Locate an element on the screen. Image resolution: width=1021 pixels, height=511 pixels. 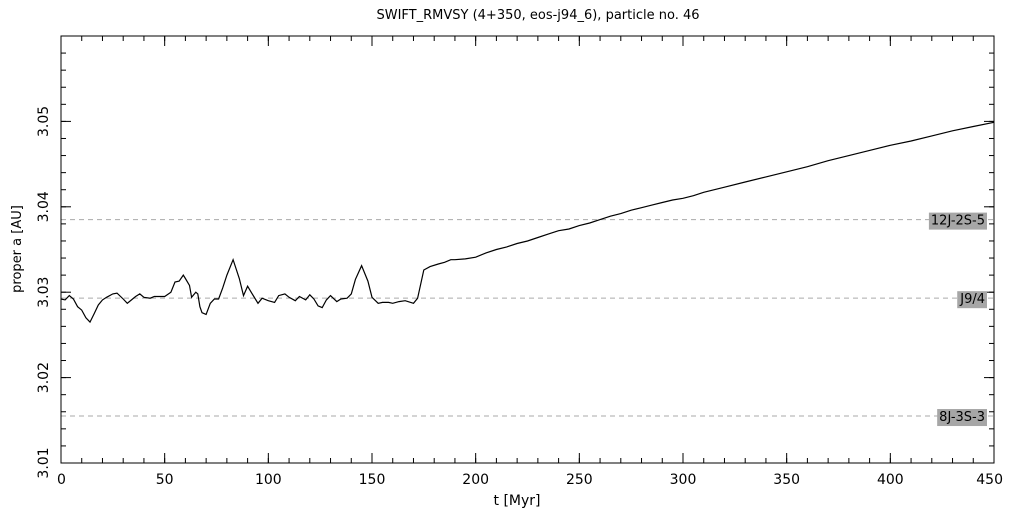
x-tick-label: 0 is located at coordinates (61, 480).